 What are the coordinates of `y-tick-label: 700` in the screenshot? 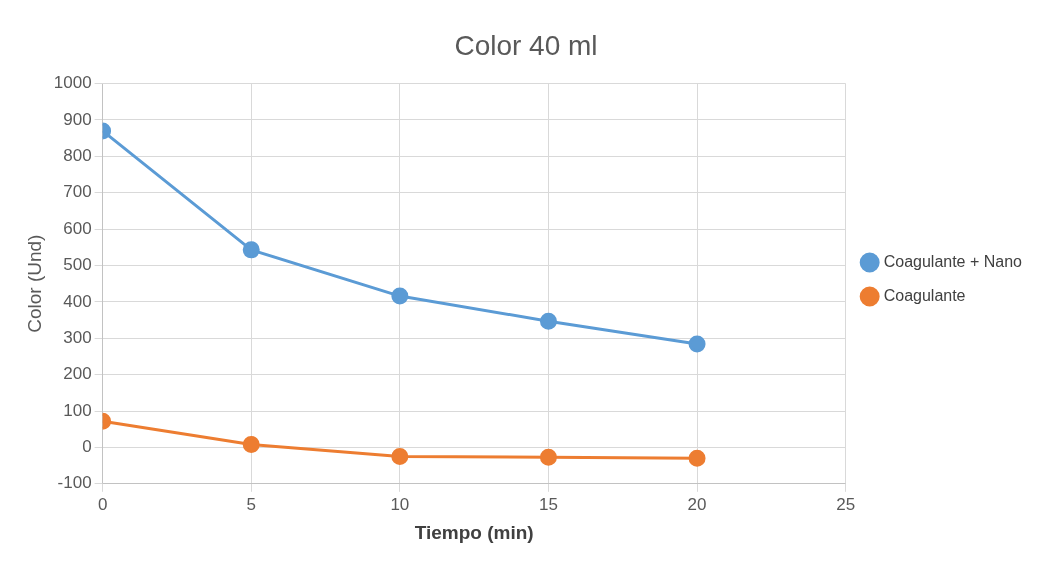 It's located at (77, 192).